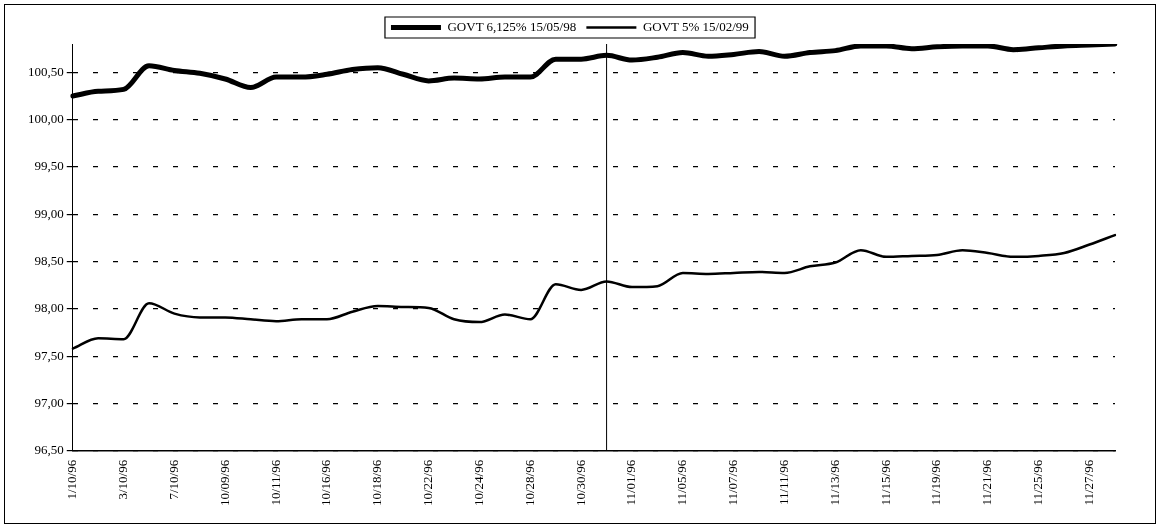 This screenshot has width=1164, height=532. What do you see at coordinates (631, 482) in the screenshot?
I see `x-tick-label: 11/01/96` at bounding box center [631, 482].